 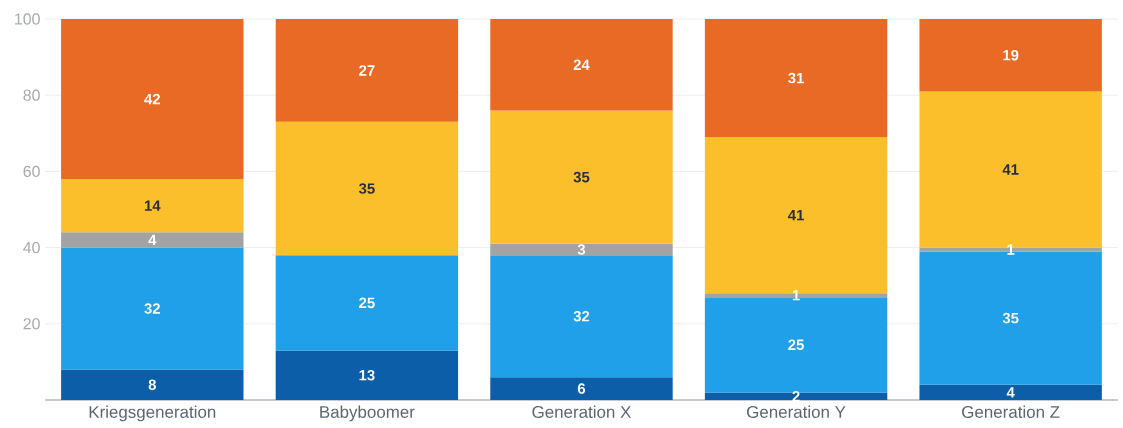 I want to click on data-label: 27, so click(x=367, y=70).